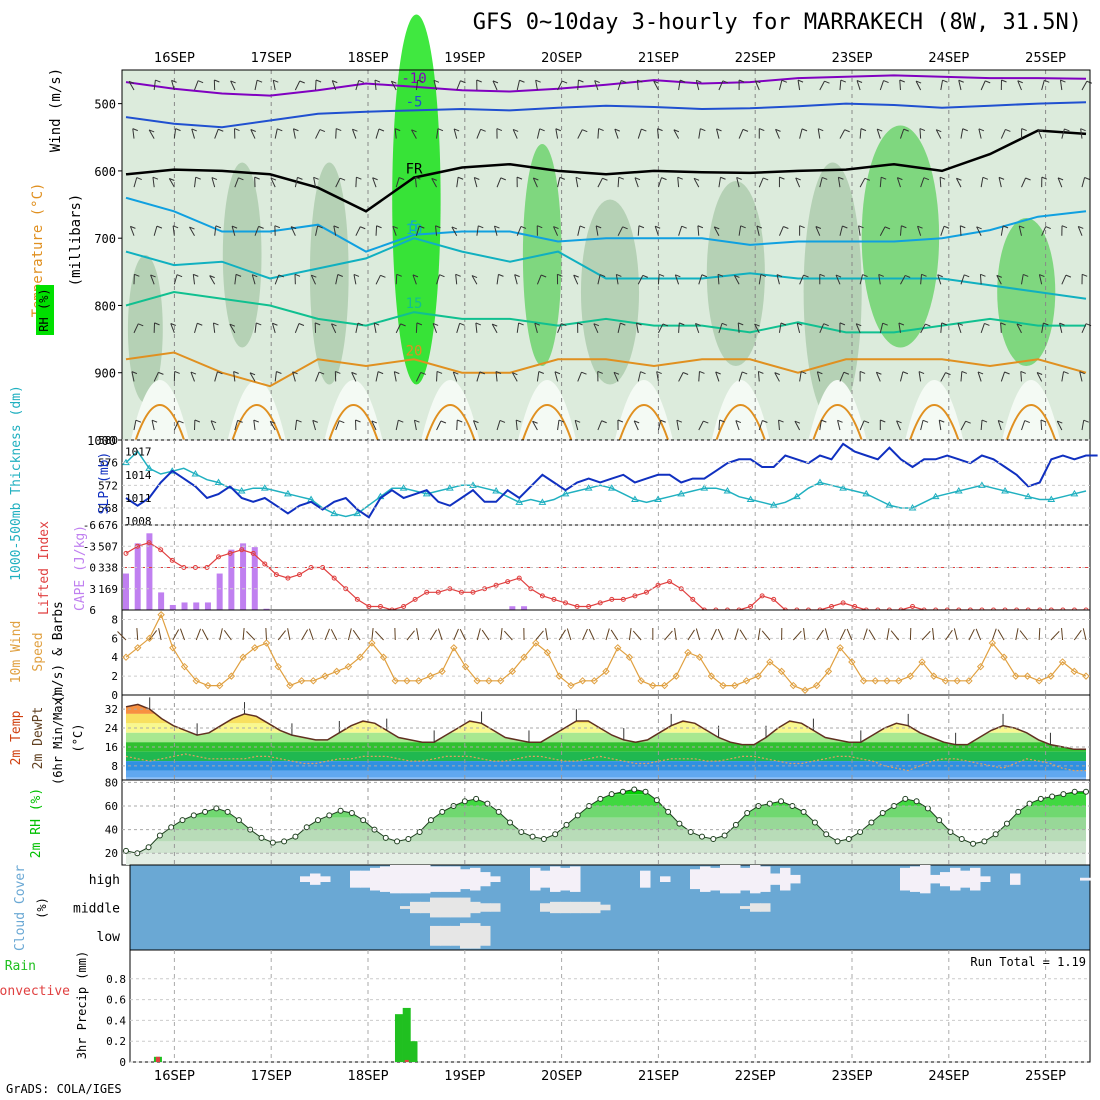 This screenshot has width=1100, height=1100. Describe the element at coordinates (368, 58) in the screenshot. I see `date-label-top-18SEP: 18SEP` at that location.